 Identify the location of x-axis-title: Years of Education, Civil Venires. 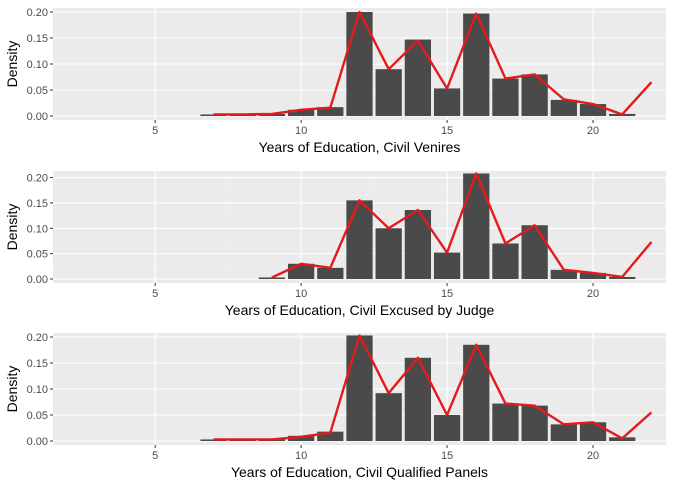
(360, 147).